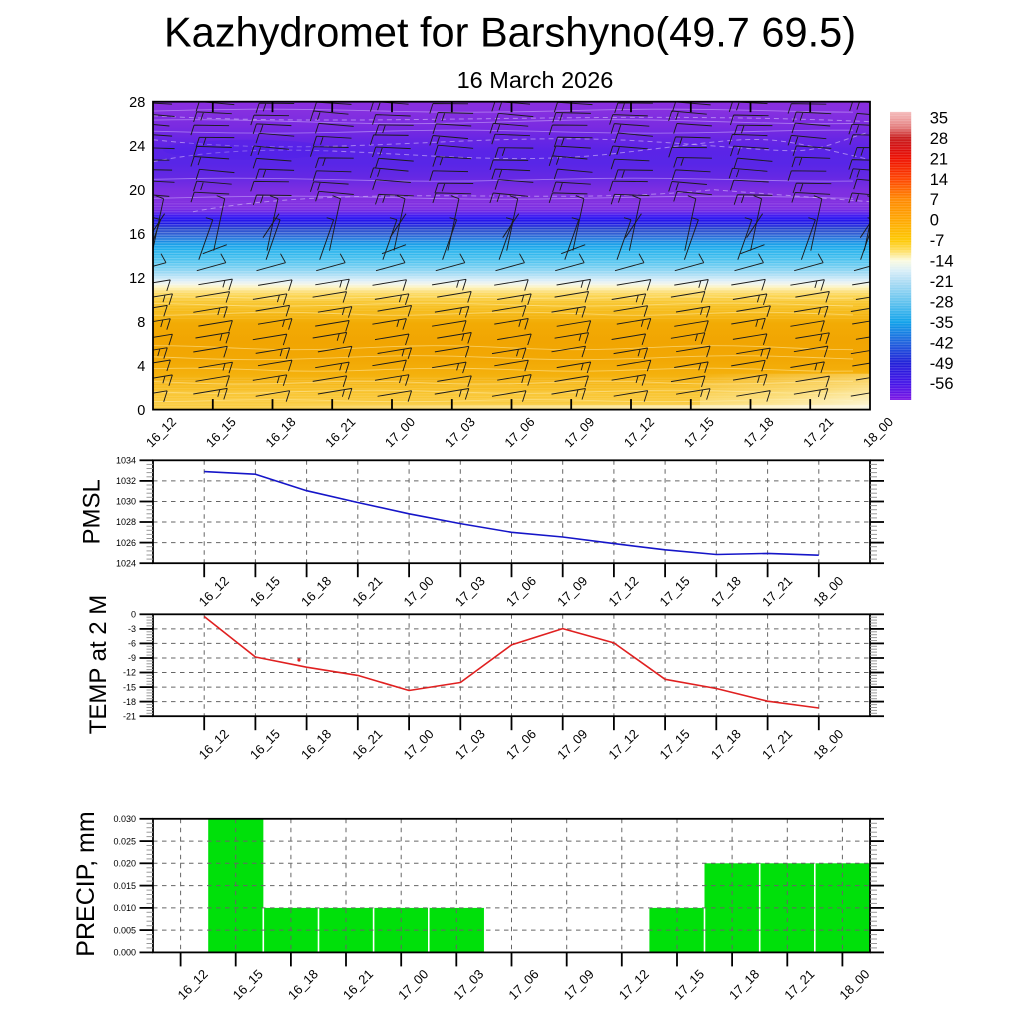  I want to click on svg-text: -18, so click(129, 702).